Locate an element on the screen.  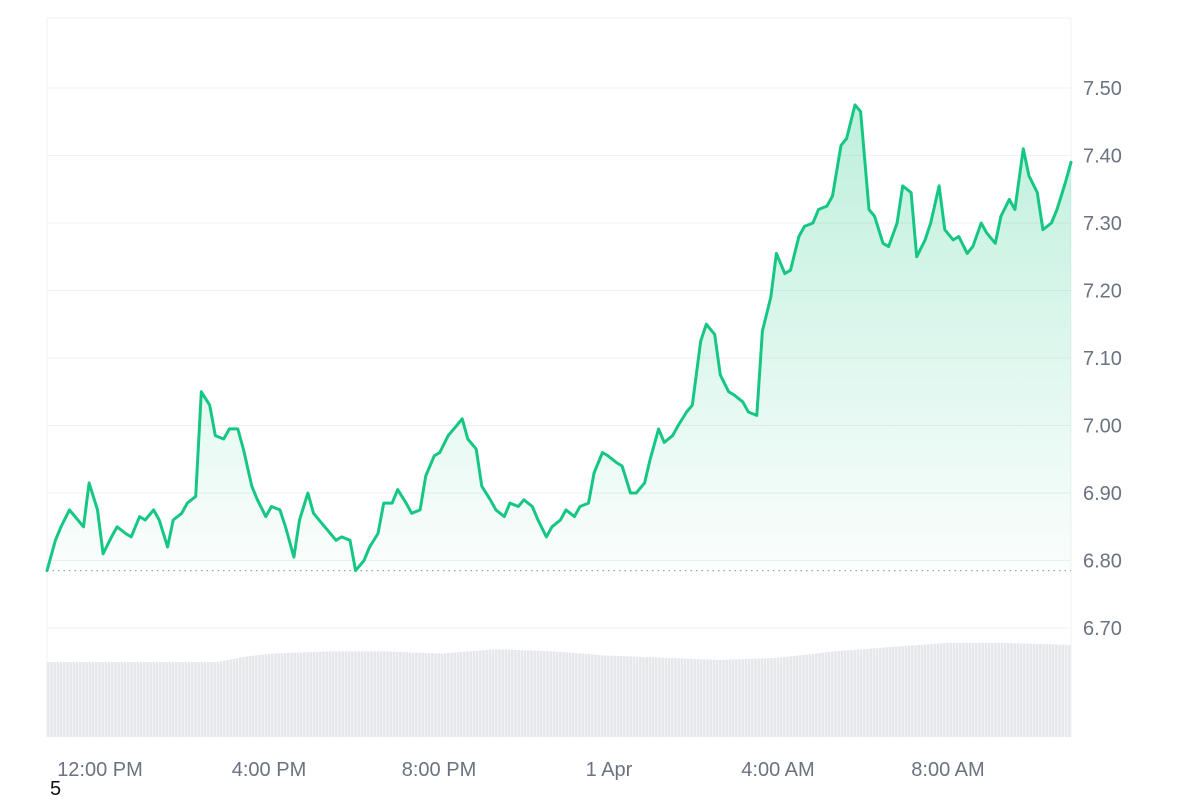
y-tick-label: 7.10 is located at coordinates (1102, 359).